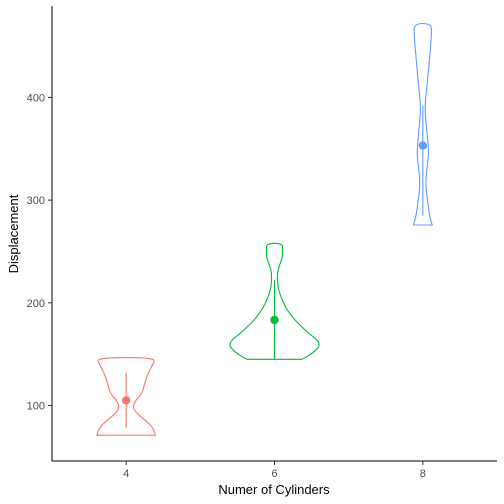 The height and width of the screenshot is (504, 504). What do you see at coordinates (36, 304) in the screenshot?
I see `y-tick-label: 200` at bounding box center [36, 304].